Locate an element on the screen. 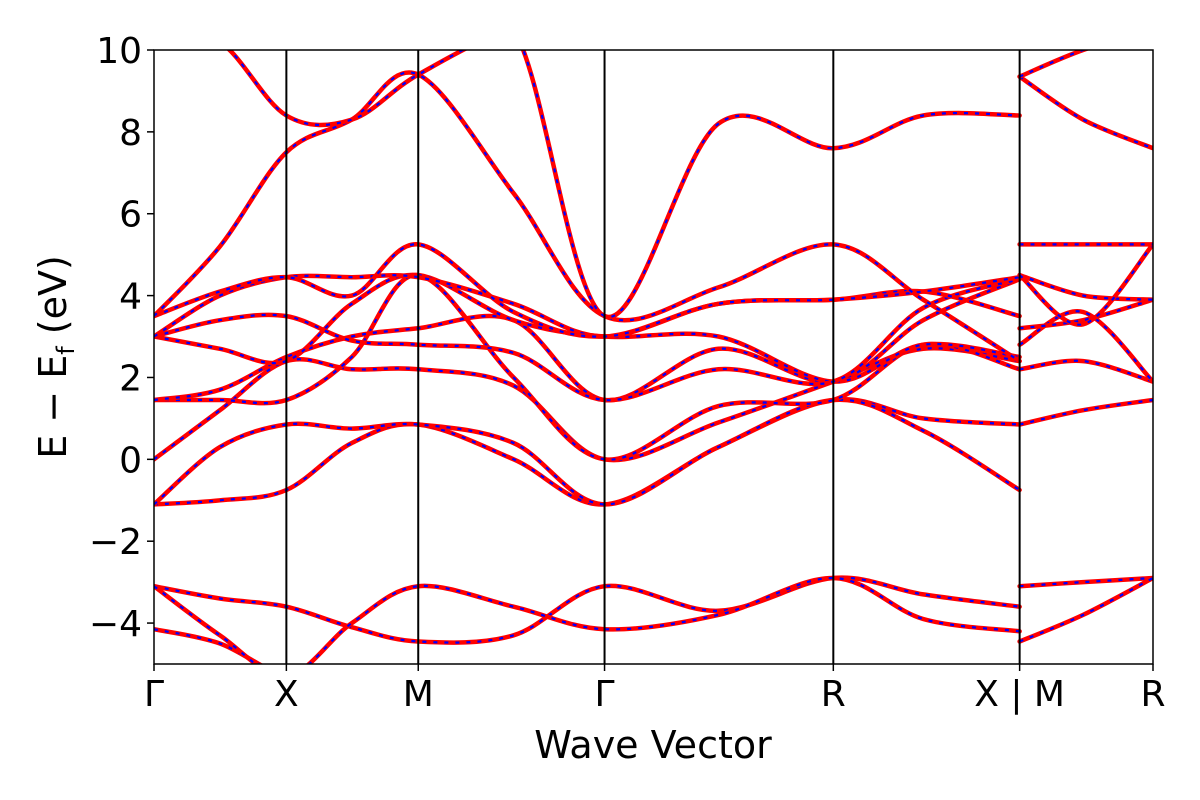  band-line-23-dashed is located at coordinates (1085, 284).